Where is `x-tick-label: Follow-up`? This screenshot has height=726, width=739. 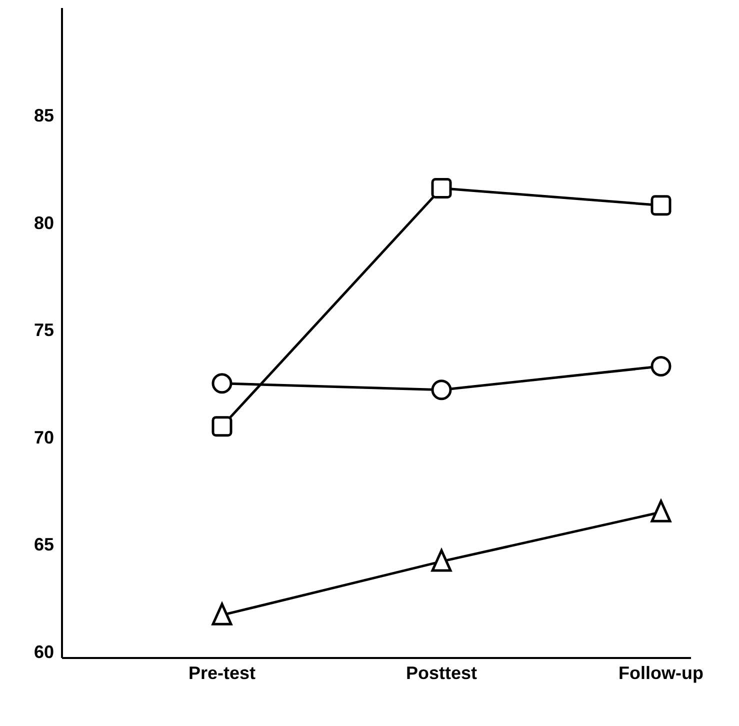
x-tick-label: Follow-up is located at coordinates (661, 672).